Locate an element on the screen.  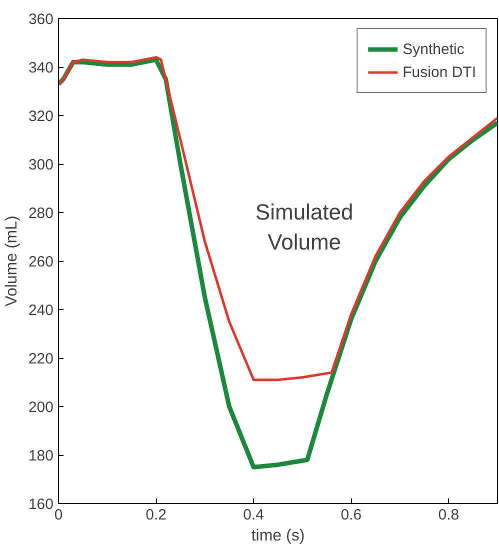
x-tick-label: 0.4 is located at coordinates (253, 515).